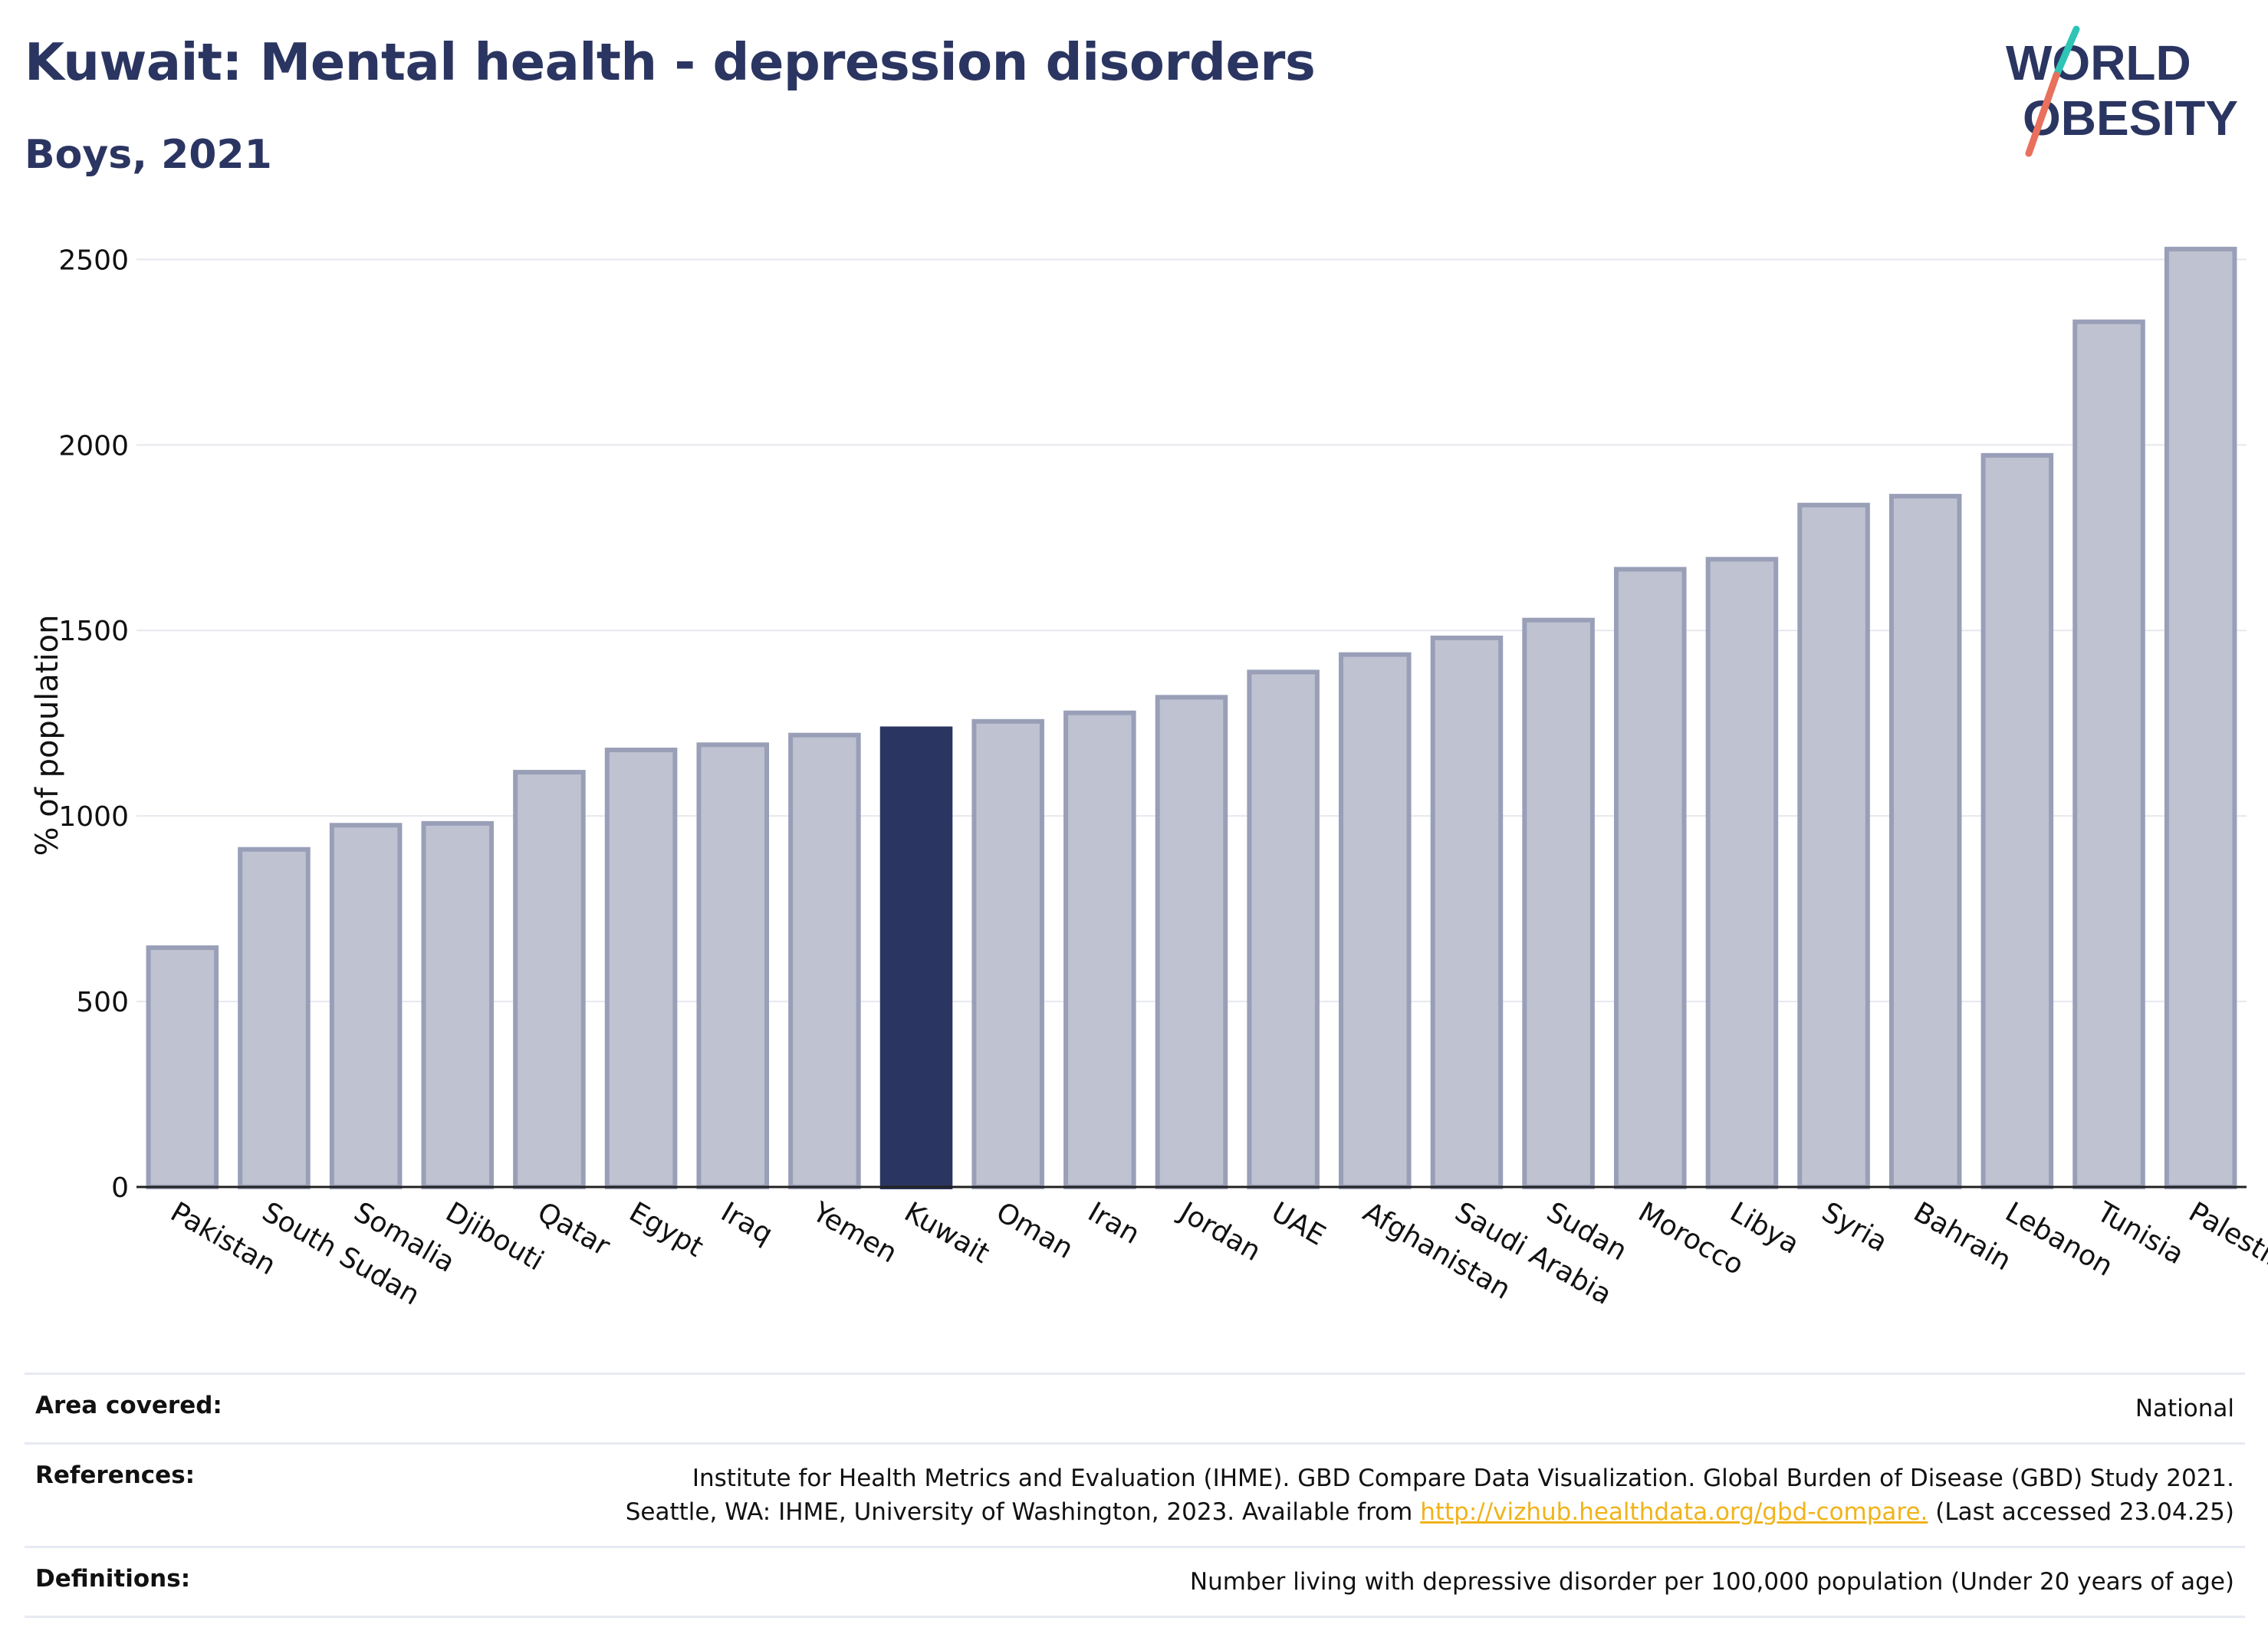  I want to click on x-tick-label: Iran, so click(1114, 1224).